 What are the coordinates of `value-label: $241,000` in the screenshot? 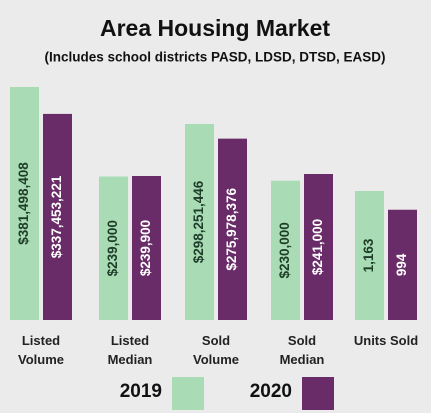 It's located at (317, 247).